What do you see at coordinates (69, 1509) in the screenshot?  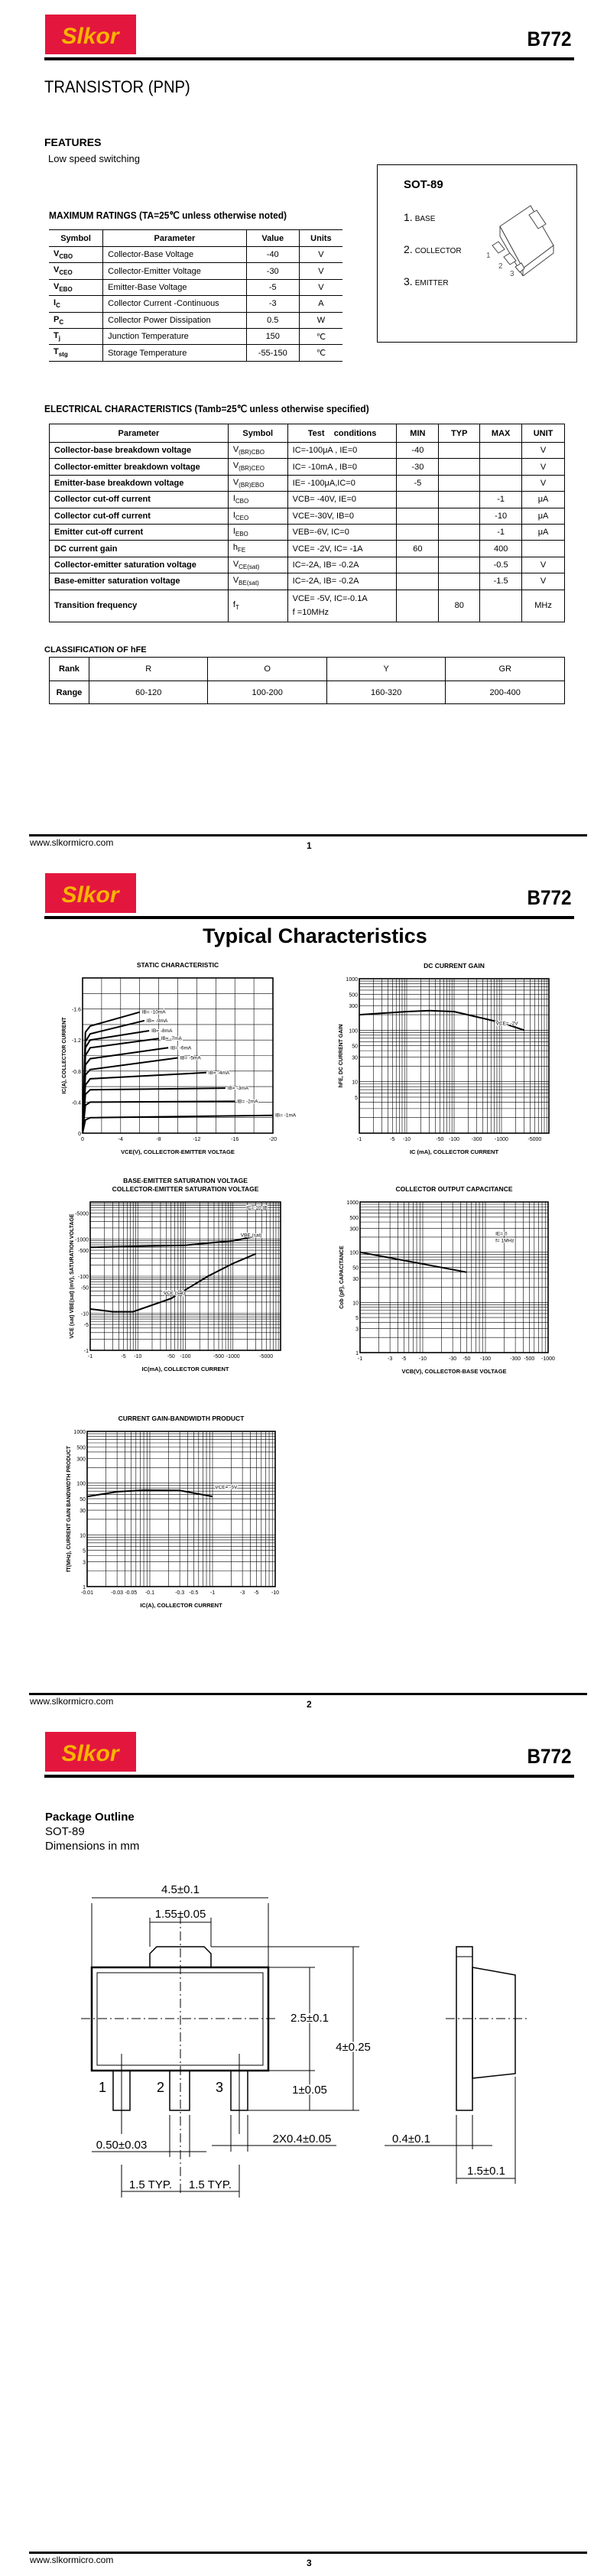 I see `y-axis-label: fT(MHz), CURRENT GAIN BANDWIDTH PRODUCT` at bounding box center [69, 1509].